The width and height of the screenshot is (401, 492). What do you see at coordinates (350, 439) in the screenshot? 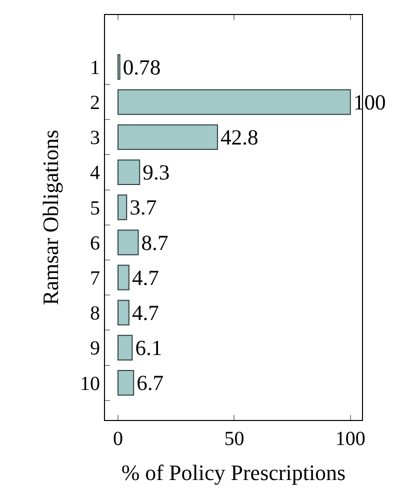
I see `x-tick-label: 100` at bounding box center [350, 439].